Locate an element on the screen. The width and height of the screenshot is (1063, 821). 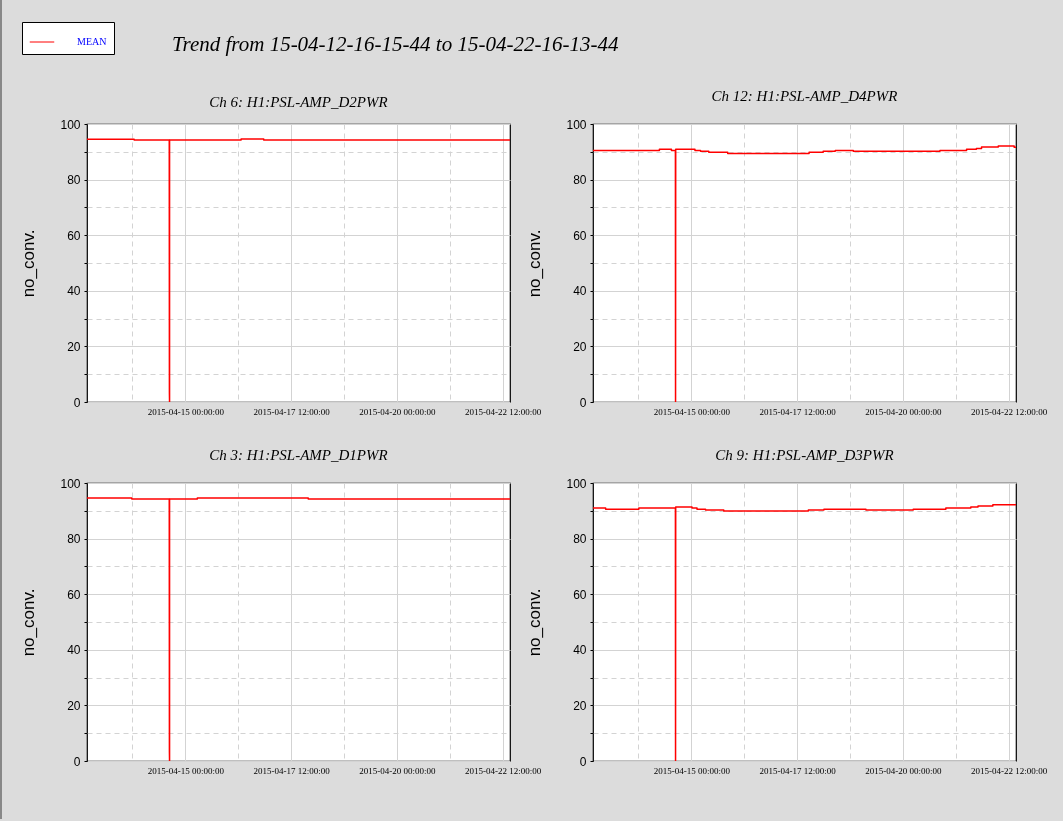
chart-title: Ch 3: H1:PSL-AMP_D1PWR is located at coordinates (298, 455).